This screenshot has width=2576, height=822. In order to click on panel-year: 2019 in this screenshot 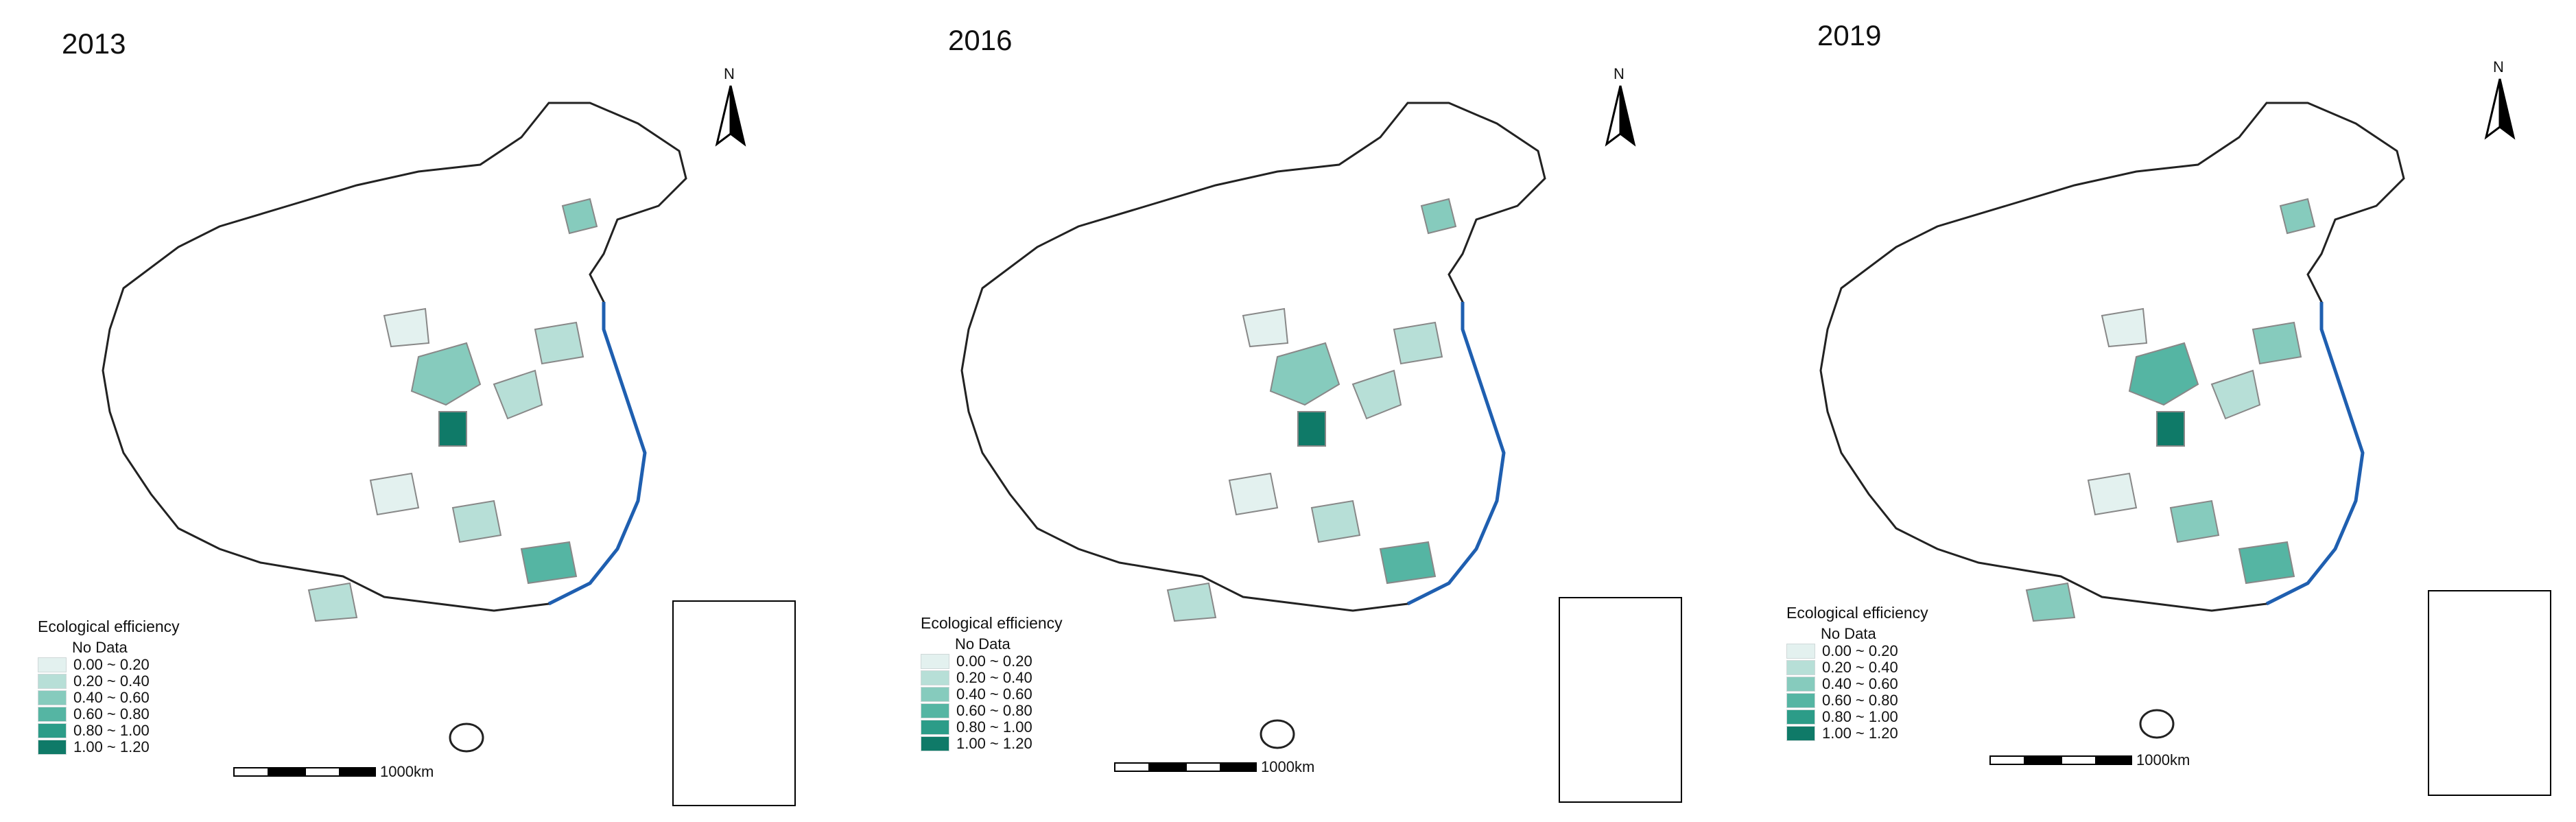, I will do `click(1849, 35)`.